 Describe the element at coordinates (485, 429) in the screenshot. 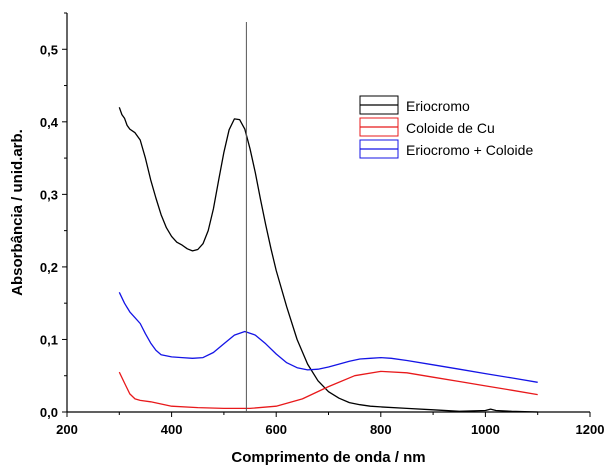

I see `x-tick-label: 1000` at that location.